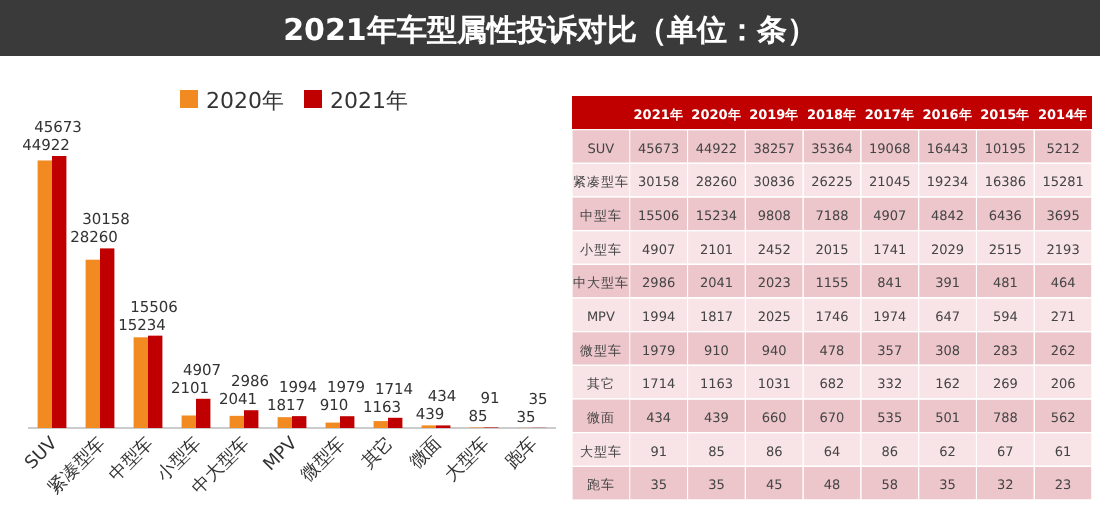  I want to click on x-tick-label: 微型车, so click(323, 459).